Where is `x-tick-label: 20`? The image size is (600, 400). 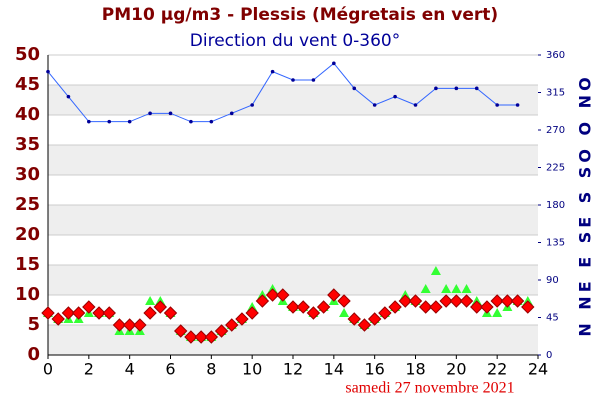
x-tick-label: 20 is located at coordinates (456, 369).